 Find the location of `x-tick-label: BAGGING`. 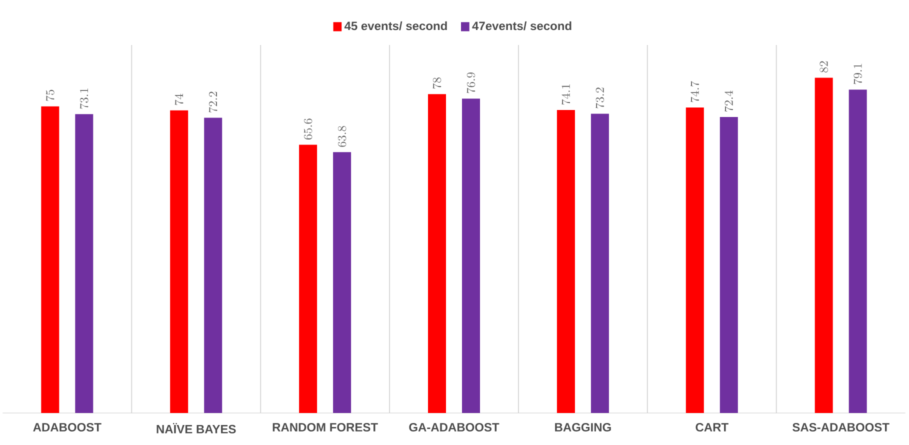

x-tick-label: BAGGING is located at coordinates (583, 427).